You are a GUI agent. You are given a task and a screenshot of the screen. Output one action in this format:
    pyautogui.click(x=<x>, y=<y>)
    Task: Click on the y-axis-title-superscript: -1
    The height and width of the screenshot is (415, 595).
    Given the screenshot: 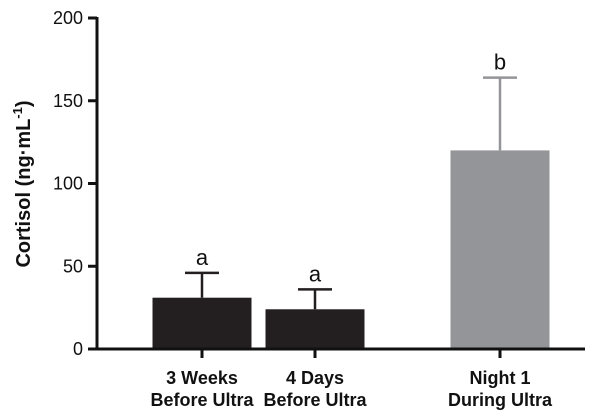 What is the action you would take?
    pyautogui.click(x=17, y=113)
    